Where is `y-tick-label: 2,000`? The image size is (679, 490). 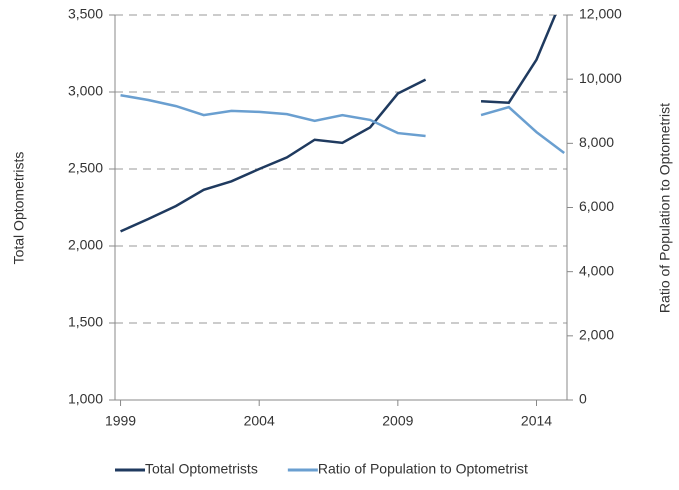
y-tick-label: 2,000 is located at coordinates (85, 245).